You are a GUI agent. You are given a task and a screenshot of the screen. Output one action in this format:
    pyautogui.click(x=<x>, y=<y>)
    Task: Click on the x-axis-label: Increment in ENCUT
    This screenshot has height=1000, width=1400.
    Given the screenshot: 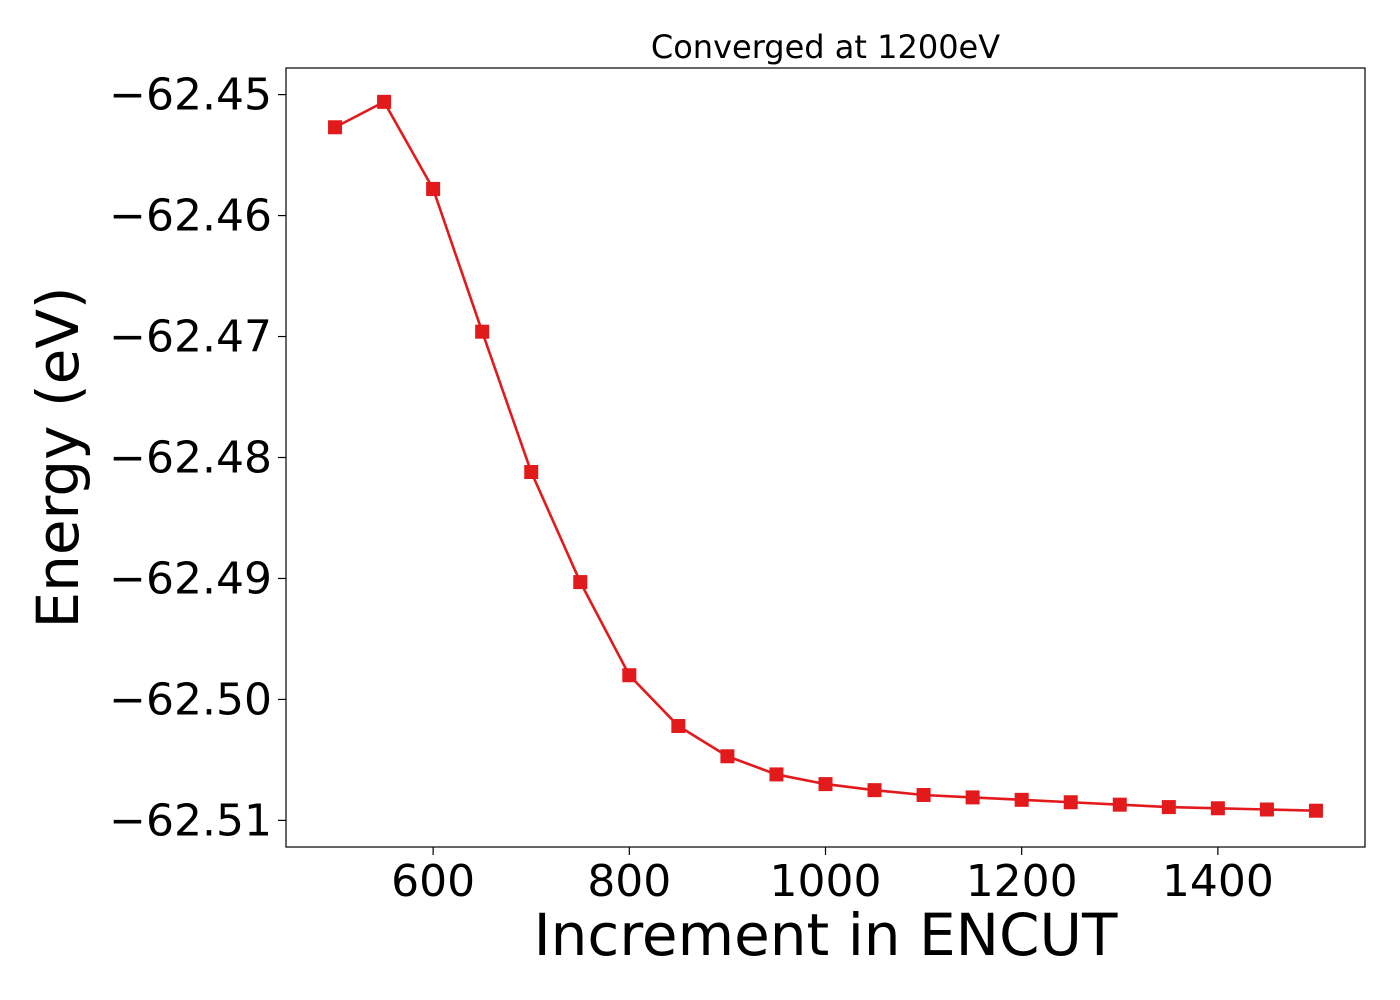 What is the action you would take?
    pyautogui.click(x=826, y=935)
    